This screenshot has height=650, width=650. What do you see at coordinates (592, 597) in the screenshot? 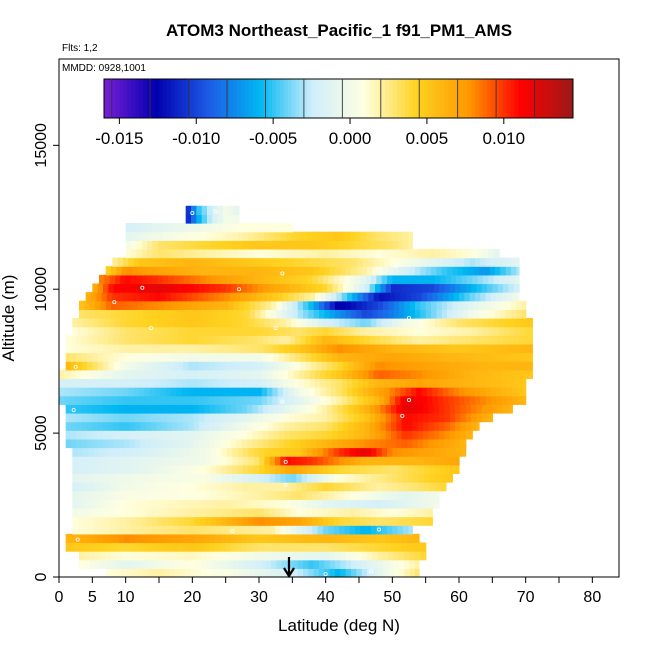
I see `x-tick-label: 80` at bounding box center [592, 597].